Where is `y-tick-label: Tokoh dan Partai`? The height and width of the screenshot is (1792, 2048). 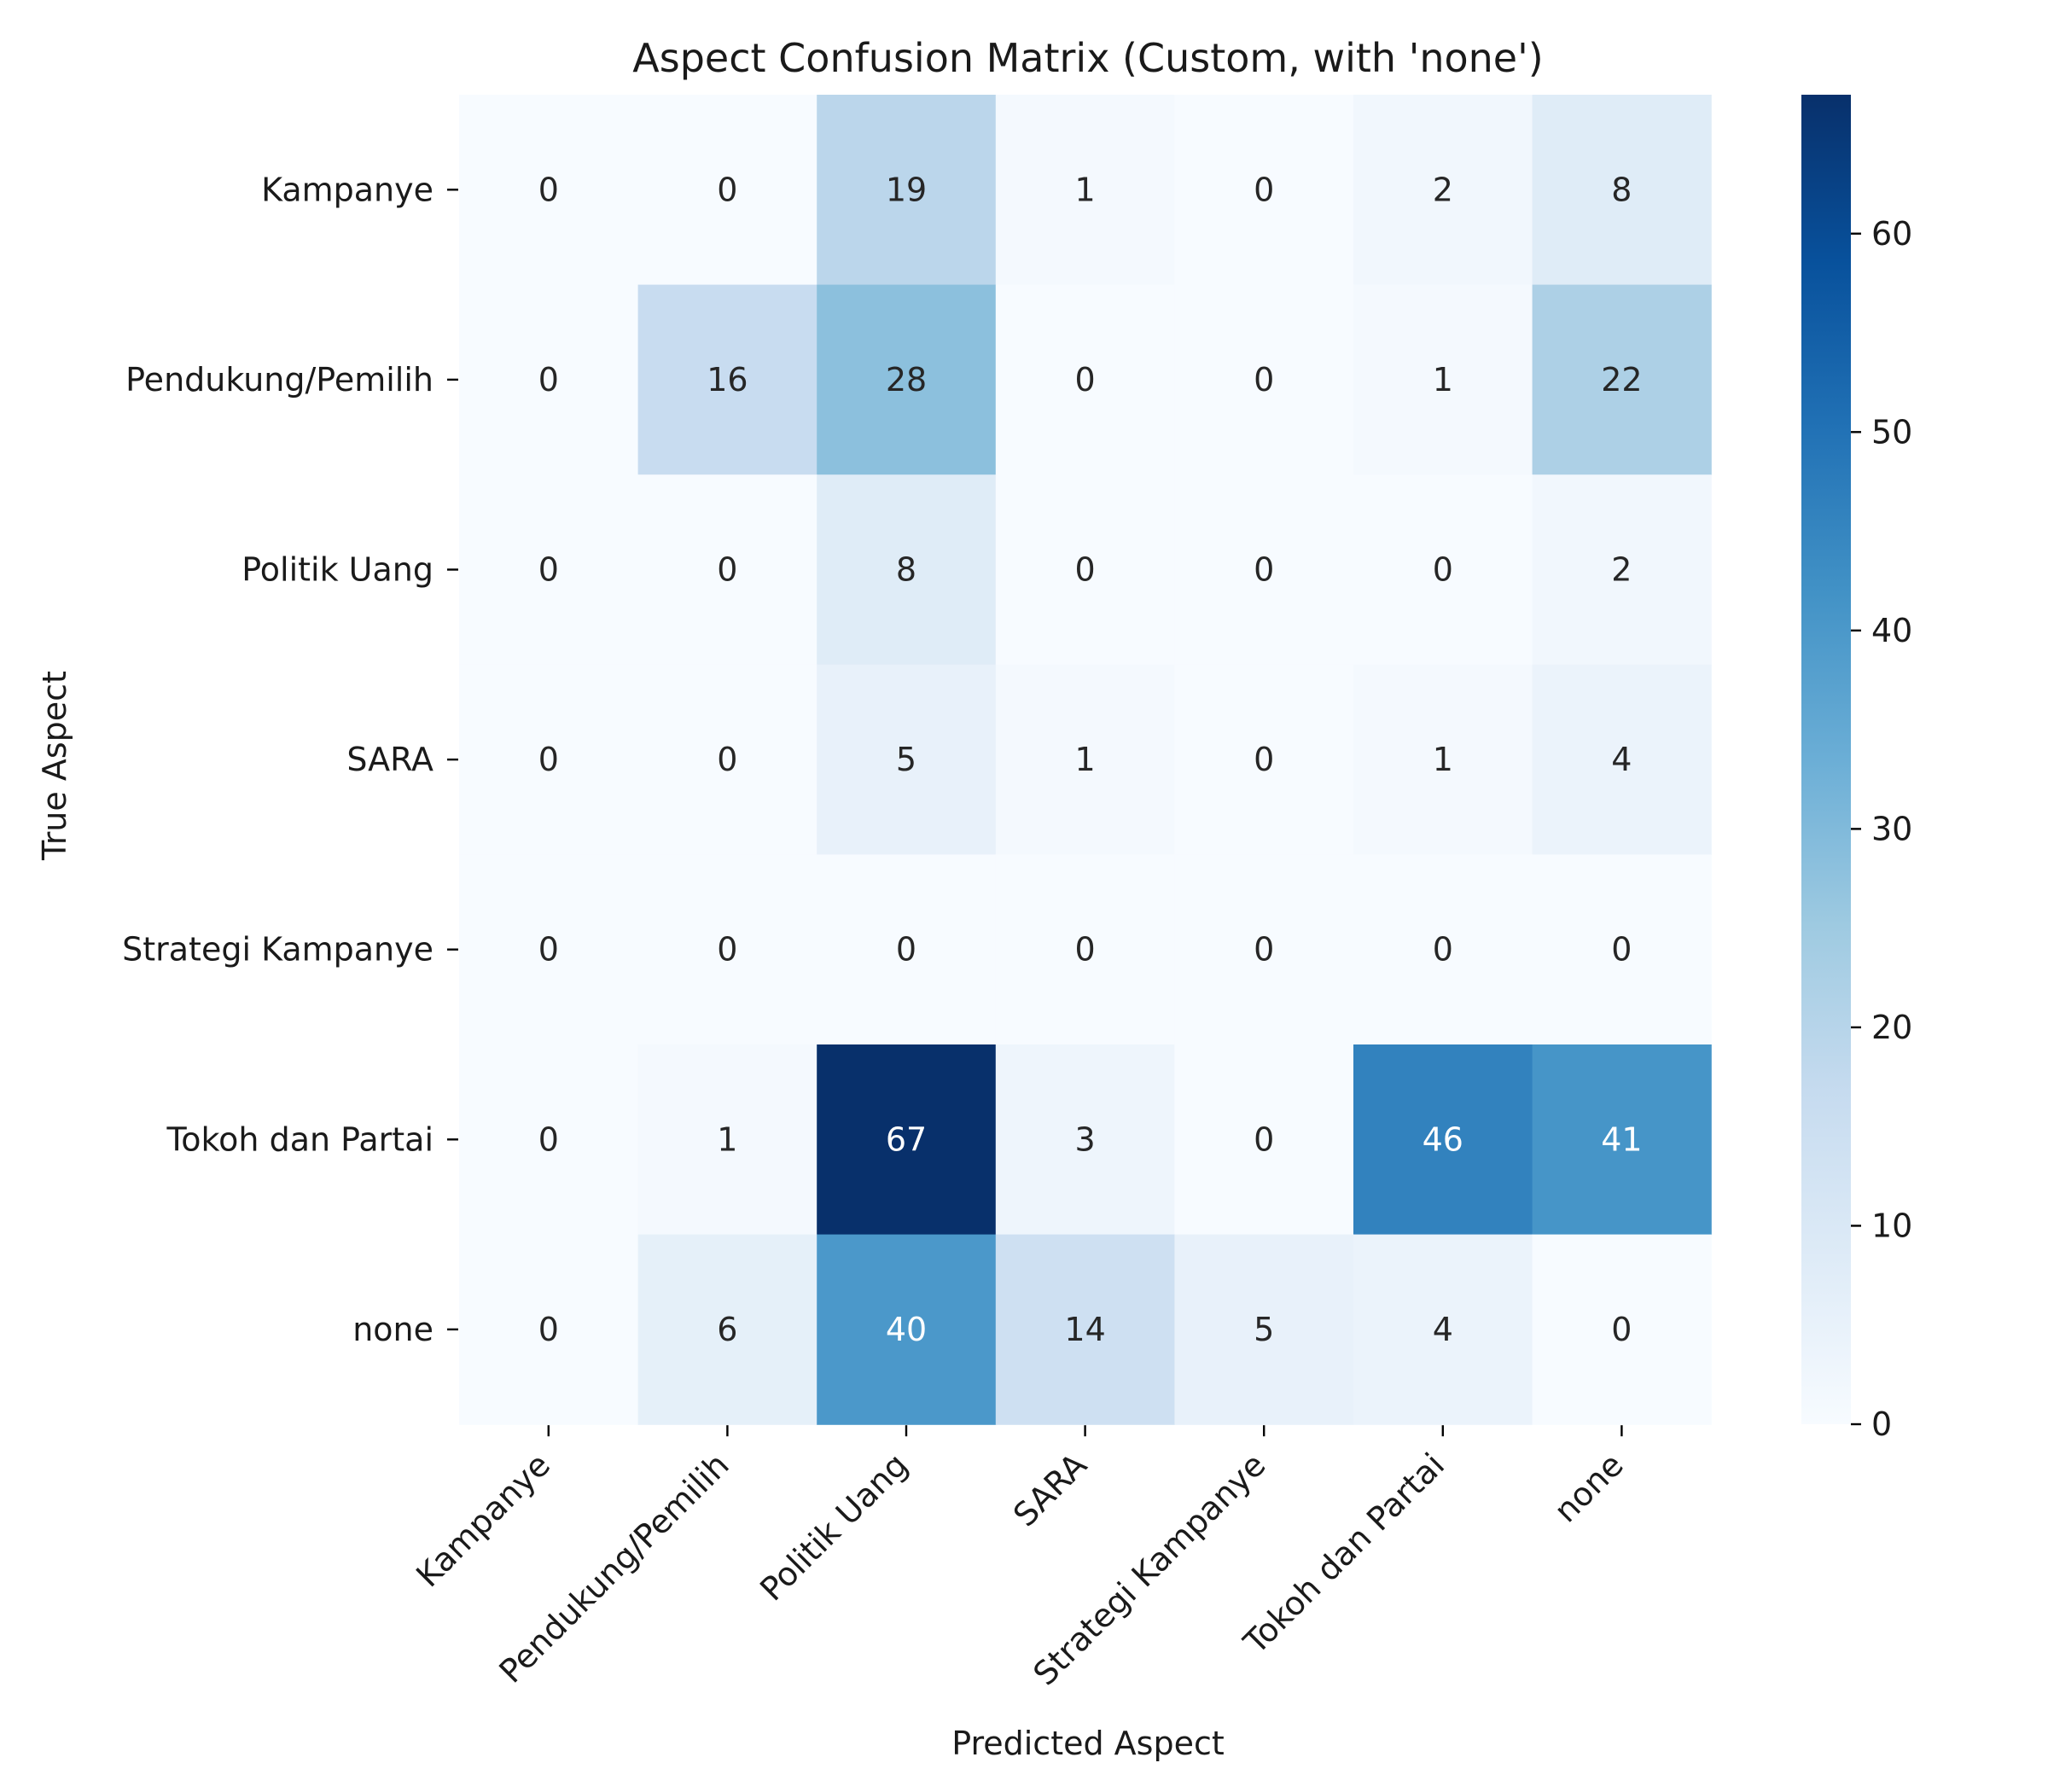 y-tick-label: Tokoh dan Partai is located at coordinates (300, 1139).